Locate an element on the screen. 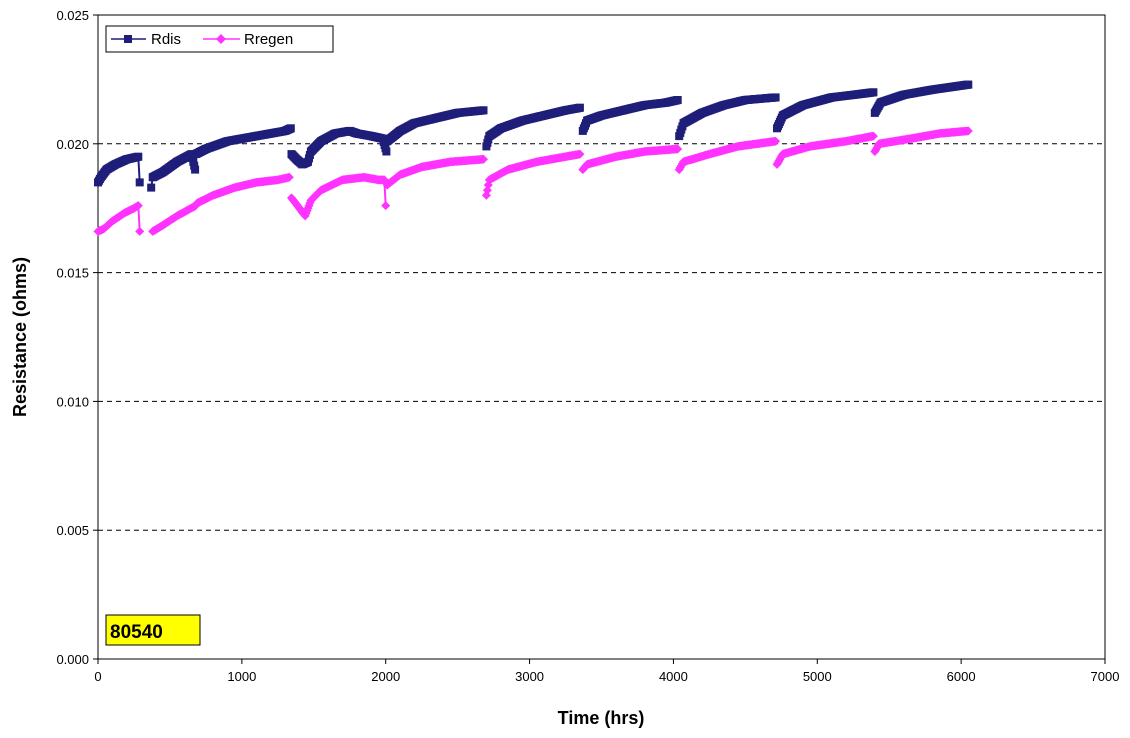 Image resolution: width=1130 pixels, height=738 pixels. legend: Rdis Rregen is located at coordinates (219, 39).